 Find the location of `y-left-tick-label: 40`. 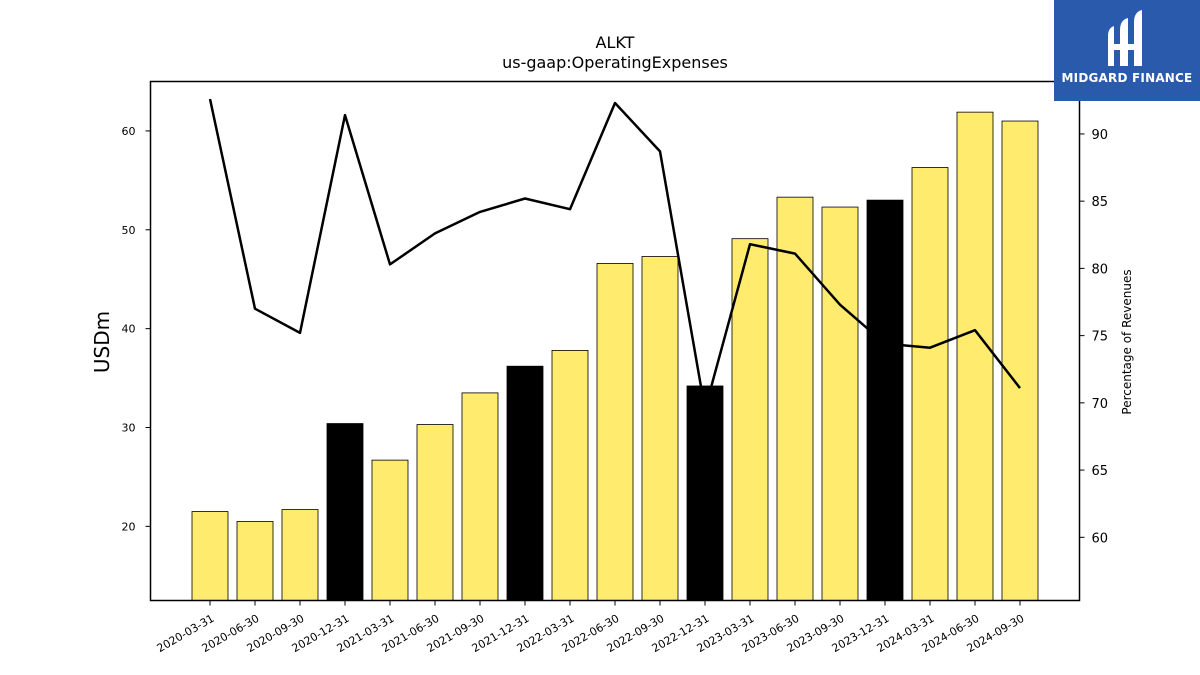

y-left-tick-label: 40 is located at coordinates (129, 329).